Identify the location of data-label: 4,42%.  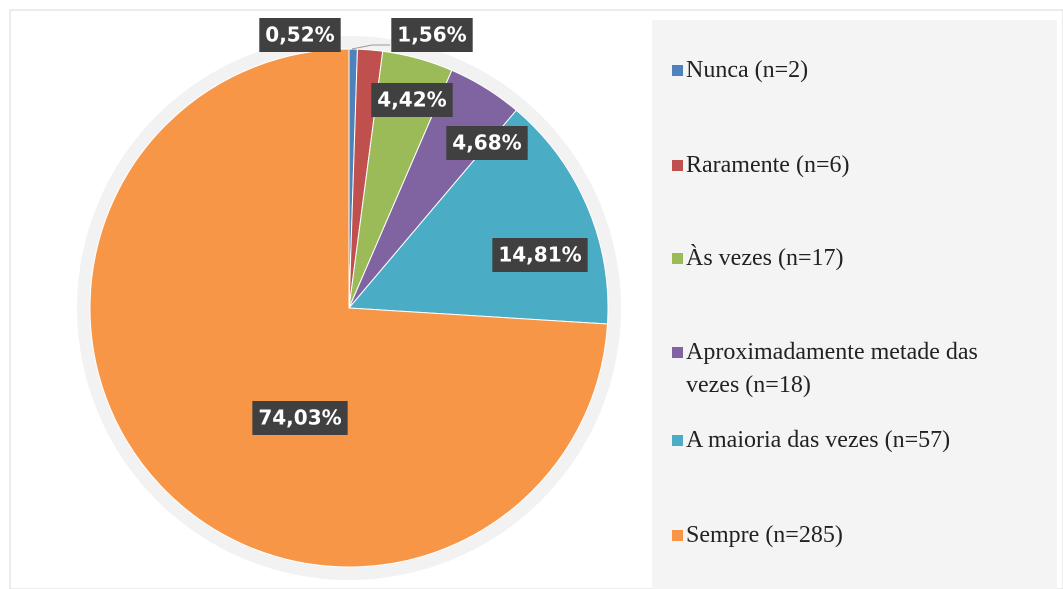
(412, 100).